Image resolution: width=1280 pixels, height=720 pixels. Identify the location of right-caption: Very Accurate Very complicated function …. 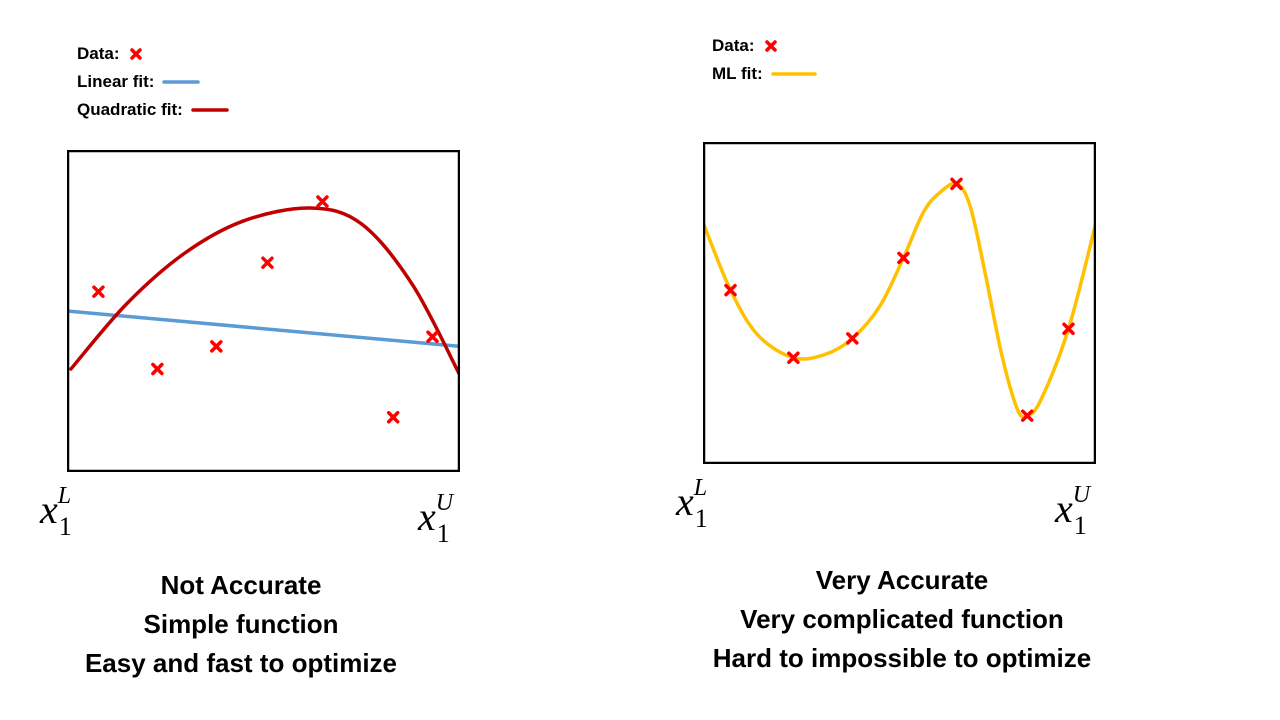
(902, 619).